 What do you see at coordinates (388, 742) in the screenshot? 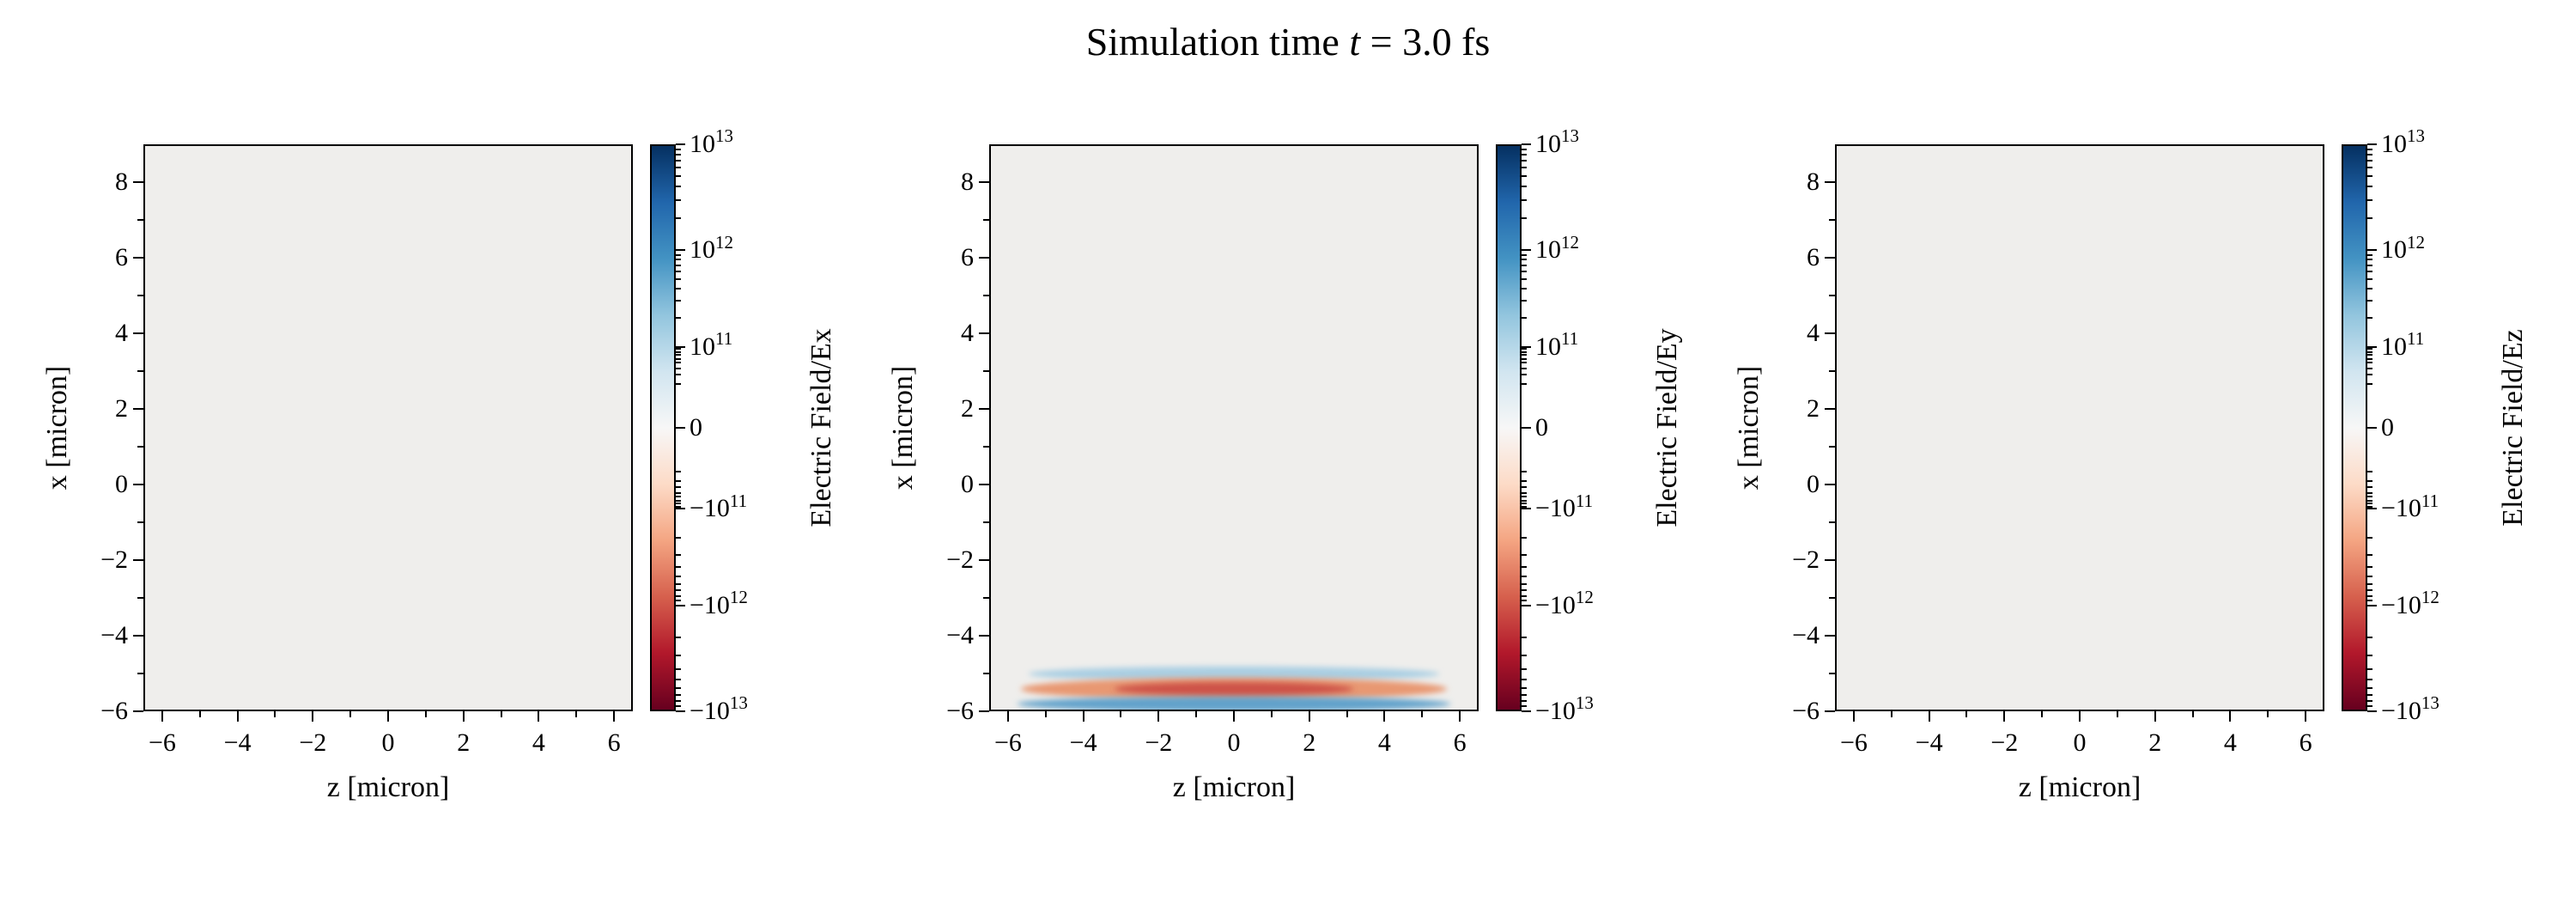
I see `x-axis-tick-label: 0` at bounding box center [388, 742].